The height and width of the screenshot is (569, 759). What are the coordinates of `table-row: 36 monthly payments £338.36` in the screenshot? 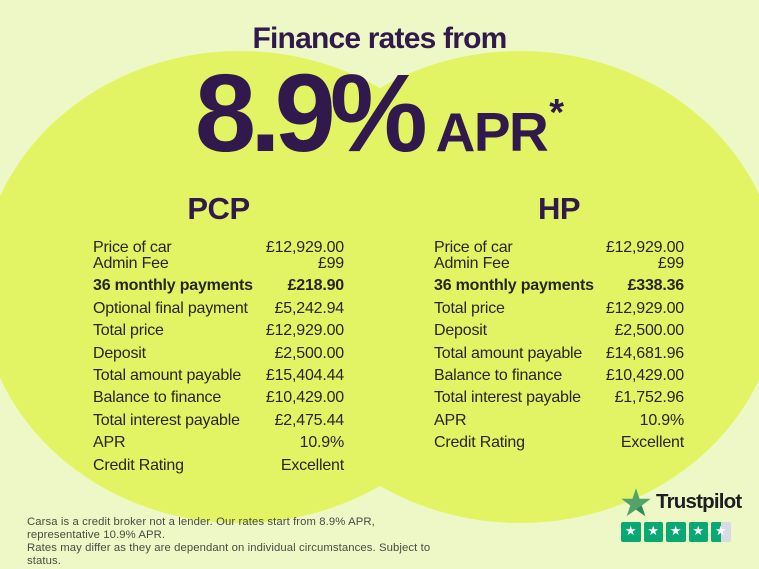 It's located at (559, 286).